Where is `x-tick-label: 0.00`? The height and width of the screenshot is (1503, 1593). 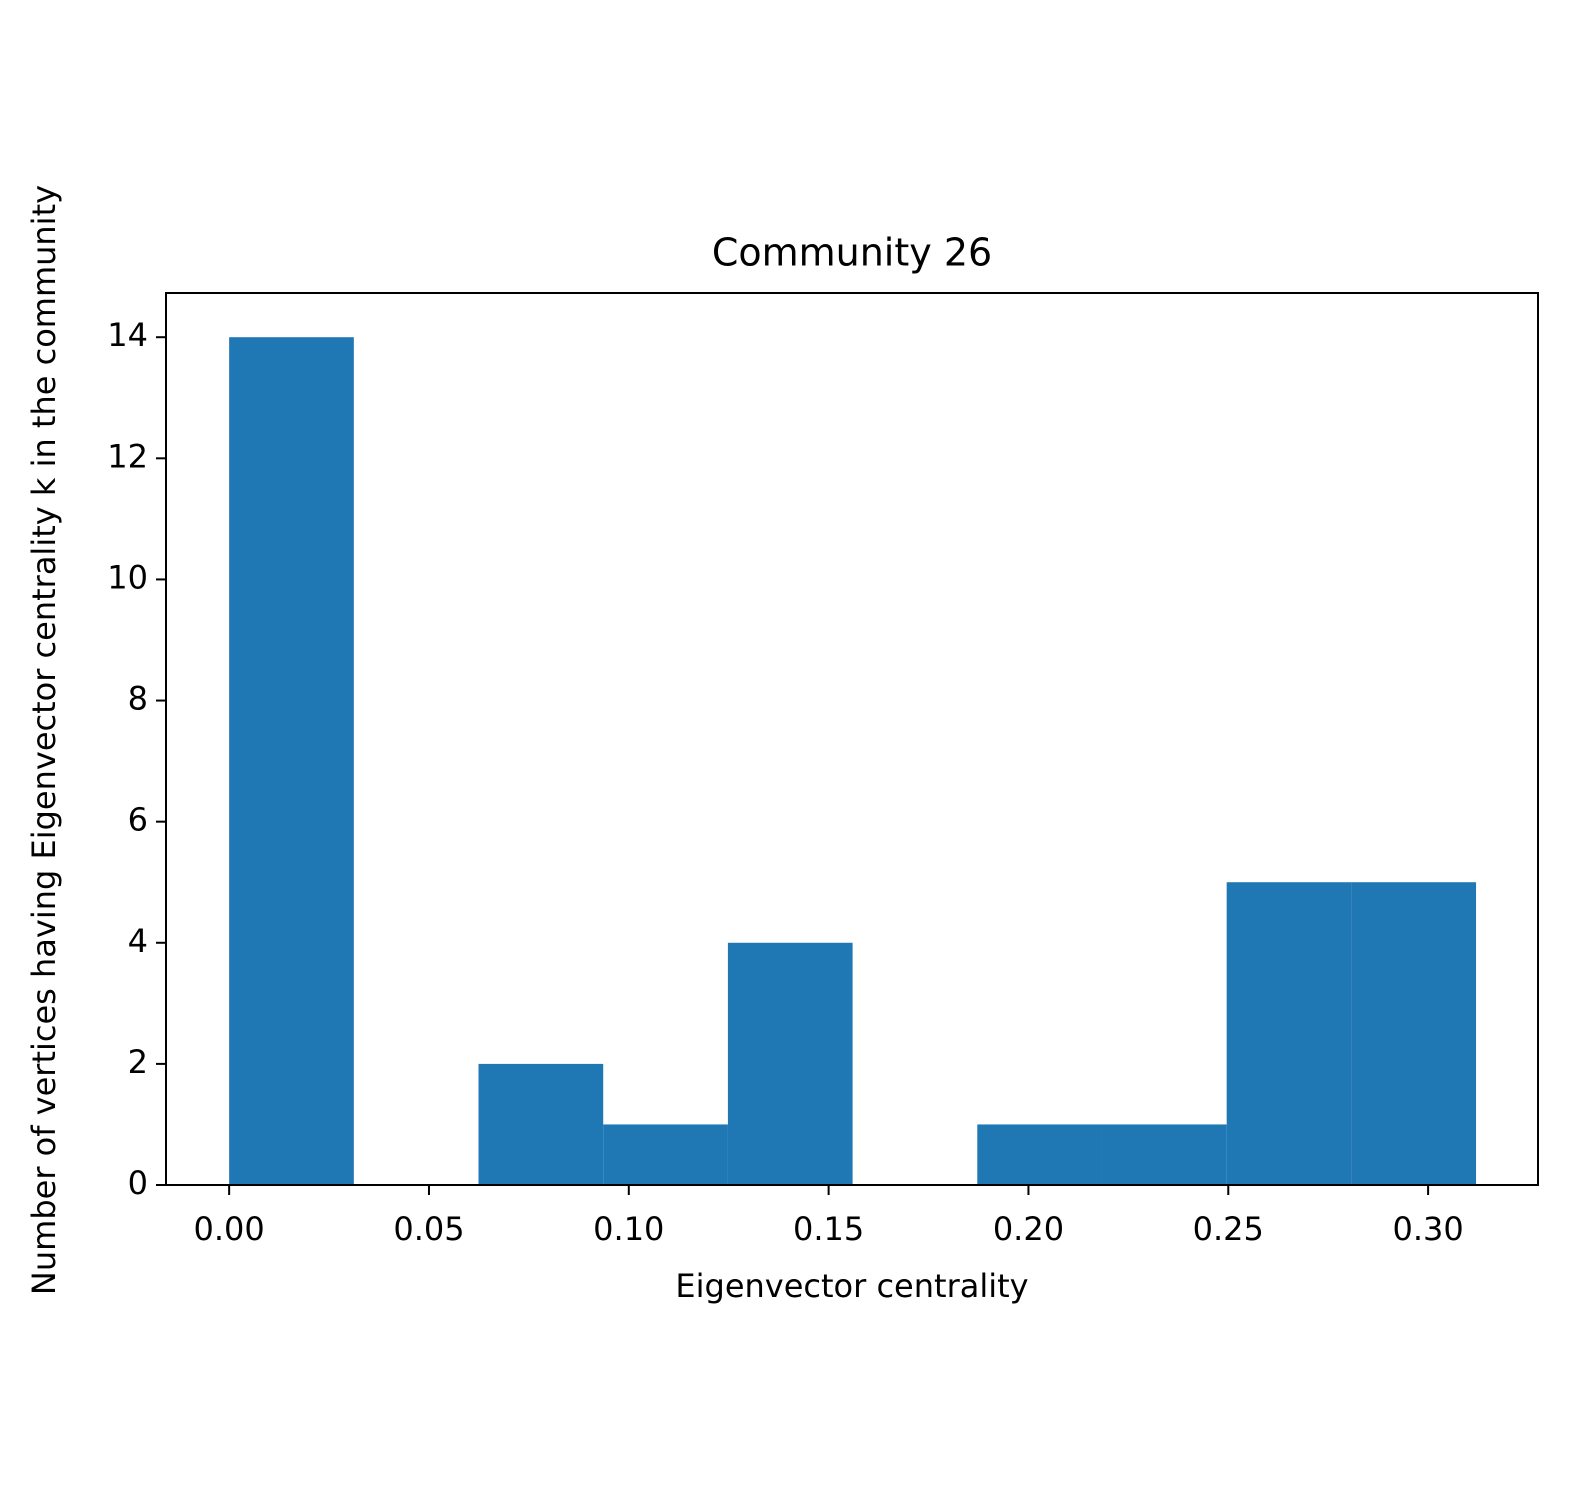 x-tick-label: 0.00 is located at coordinates (229, 1229).